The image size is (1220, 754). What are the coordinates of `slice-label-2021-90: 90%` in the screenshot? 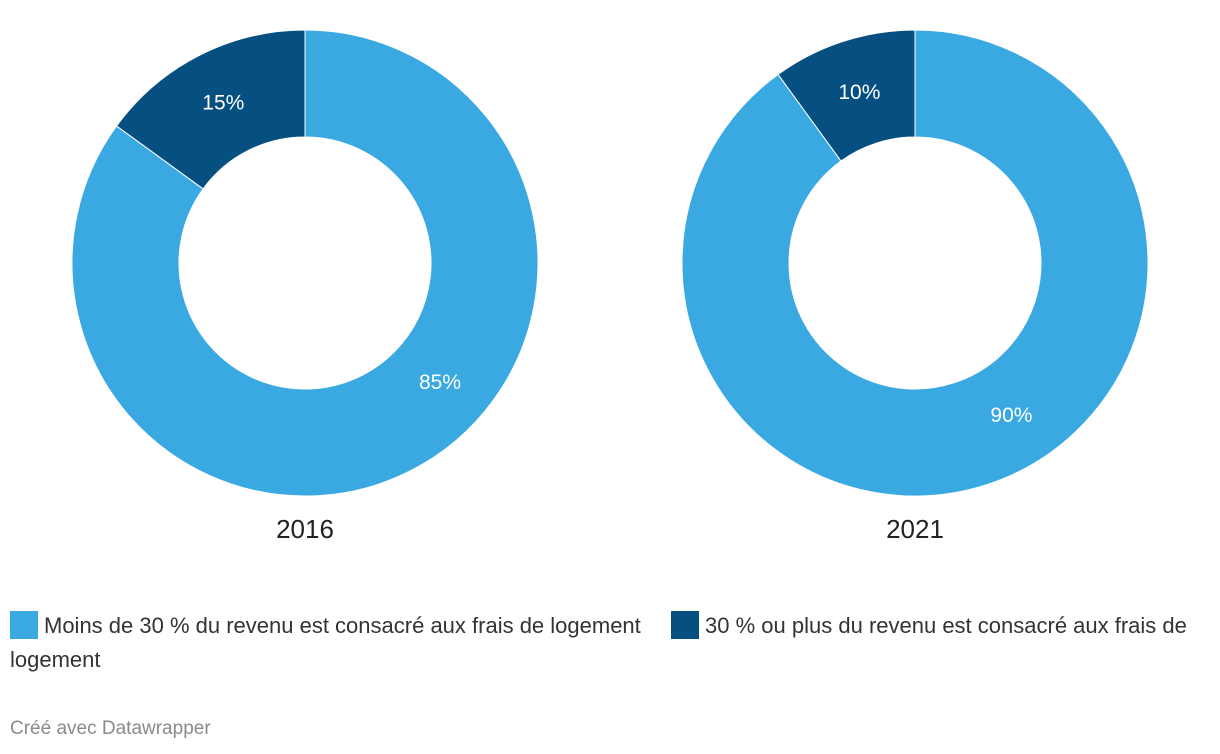 It's located at (1011, 415).